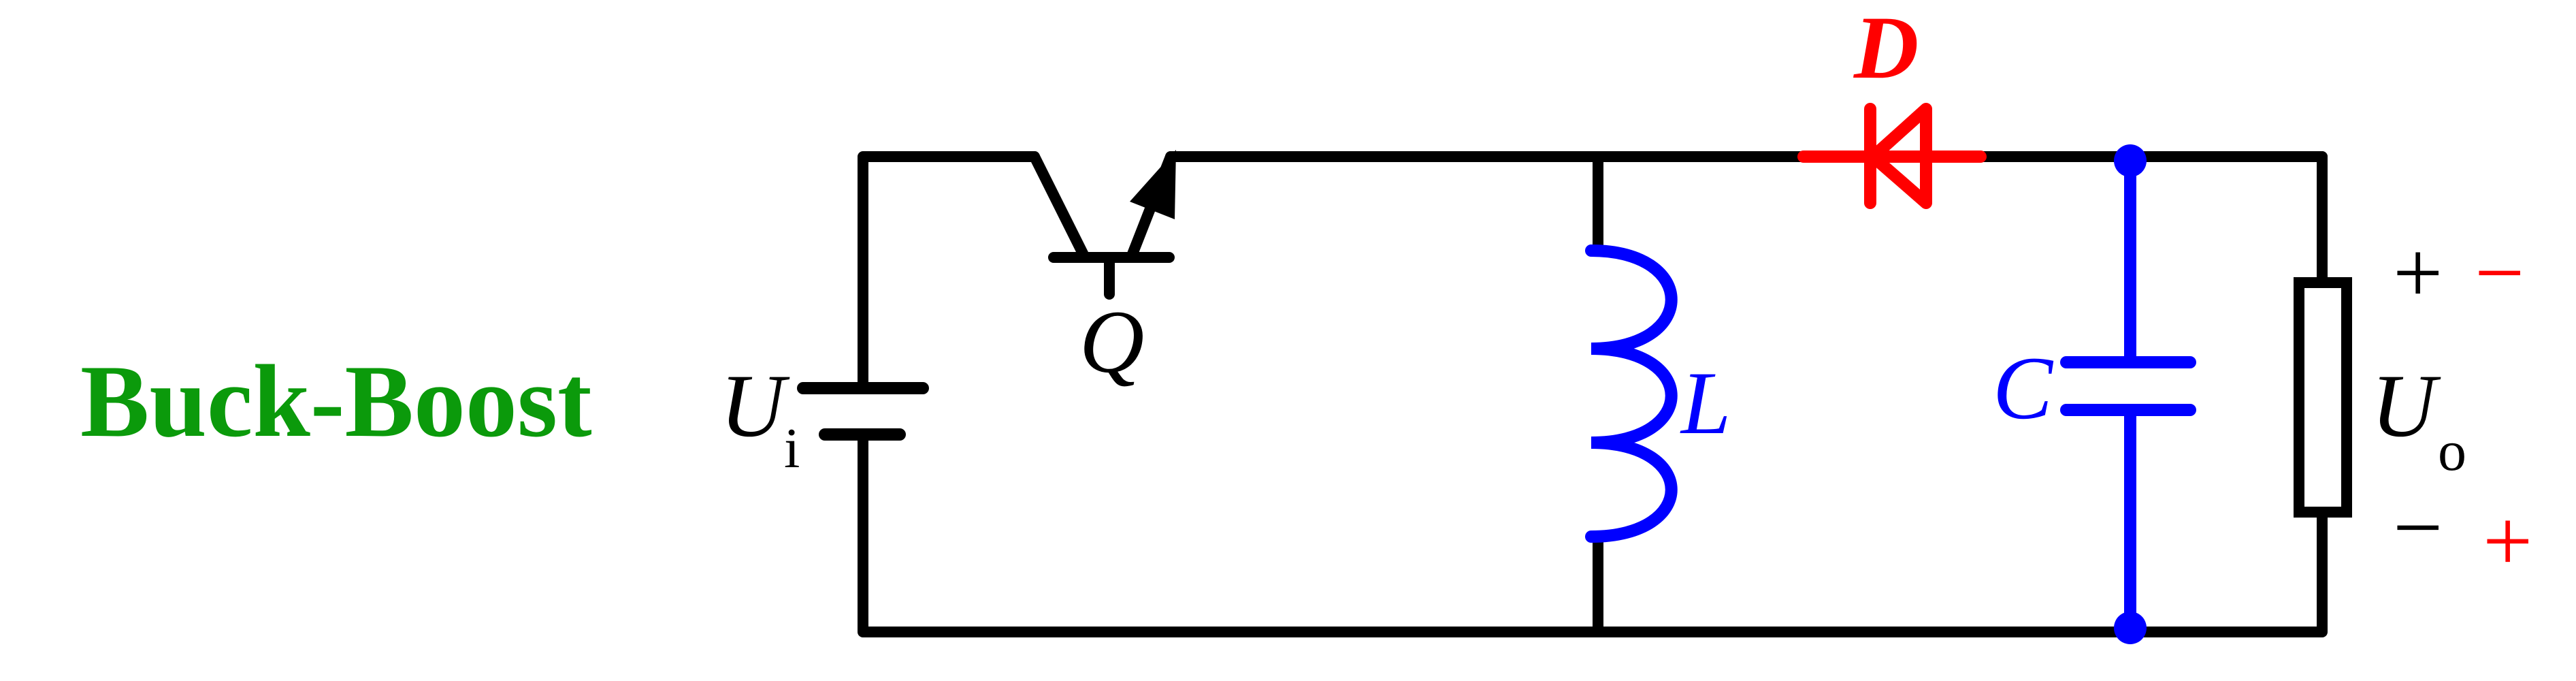 This screenshot has height=681, width=2576. I want to click on polarity-top-minus-red: −, so click(2499, 273).